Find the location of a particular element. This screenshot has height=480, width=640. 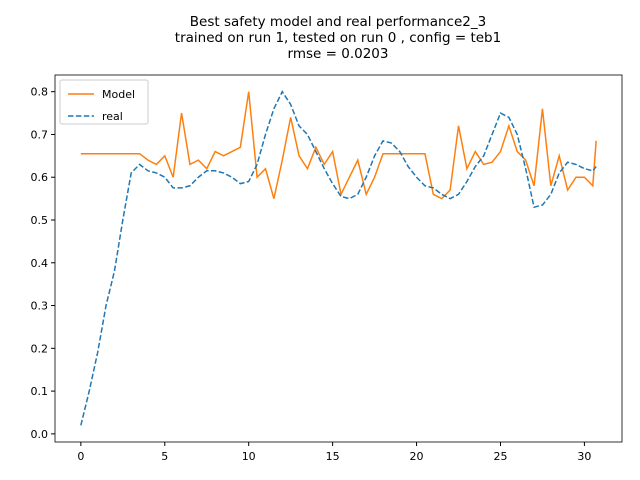

x-tick-label: 30 is located at coordinates (584, 456).